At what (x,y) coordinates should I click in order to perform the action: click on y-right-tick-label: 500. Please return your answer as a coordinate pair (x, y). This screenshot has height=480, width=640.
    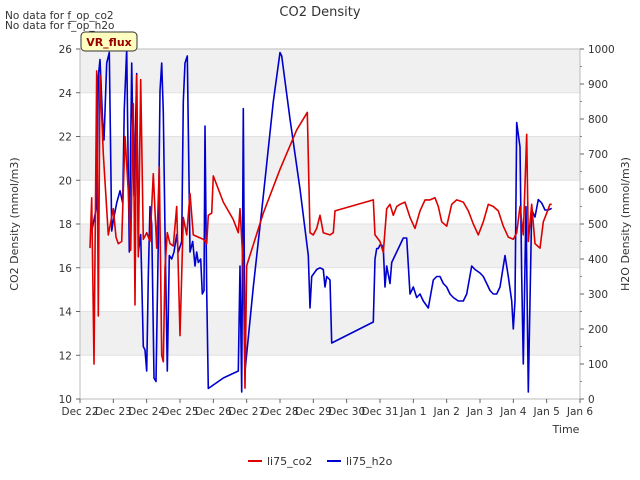
    Looking at the image, I should click on (598, 225).